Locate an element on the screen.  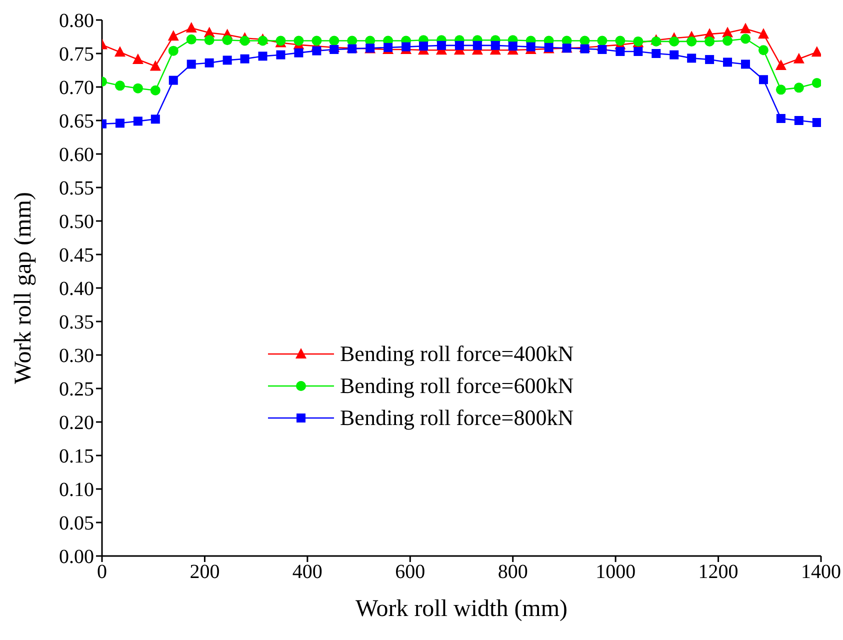
y-tick-label: 0.75 is located at coordinates (76, 55).